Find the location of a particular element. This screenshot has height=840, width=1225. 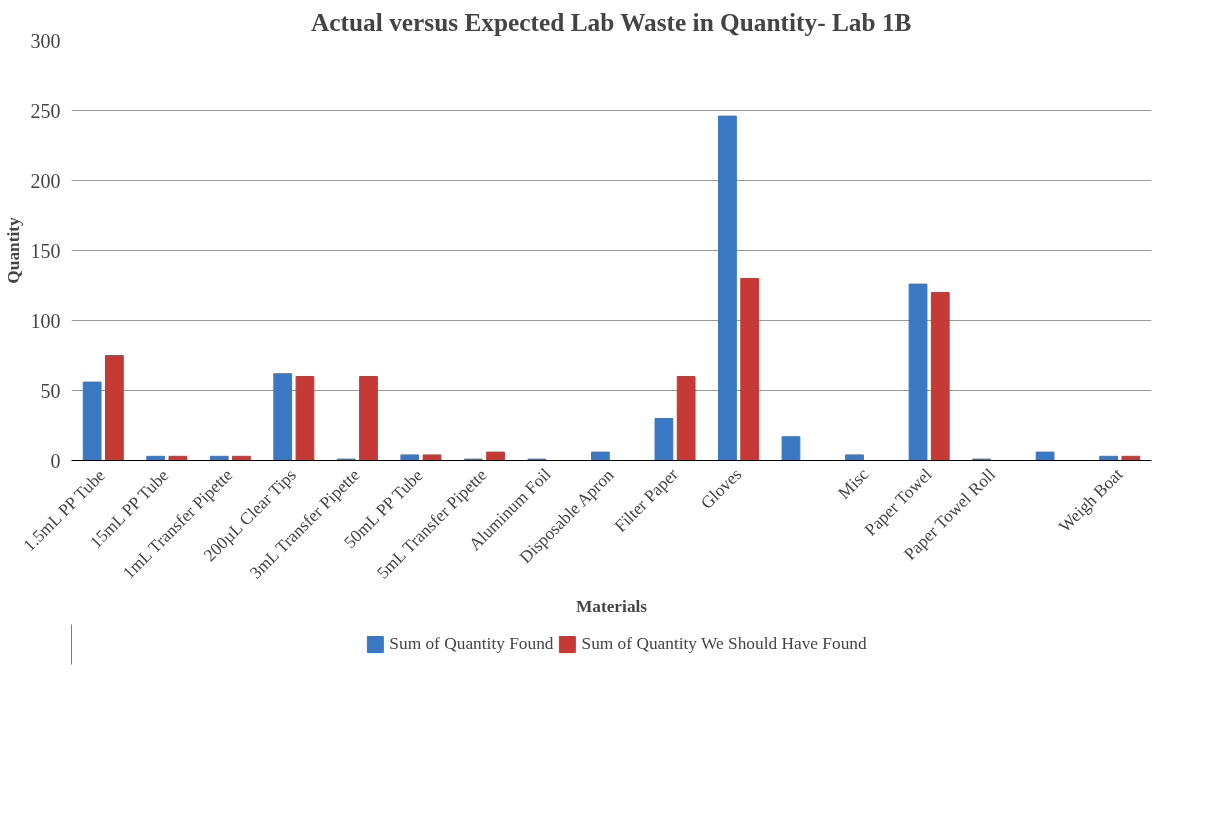

legend-label: Sum of Quantity We Should Have Found is located at coordinates (724, 644).